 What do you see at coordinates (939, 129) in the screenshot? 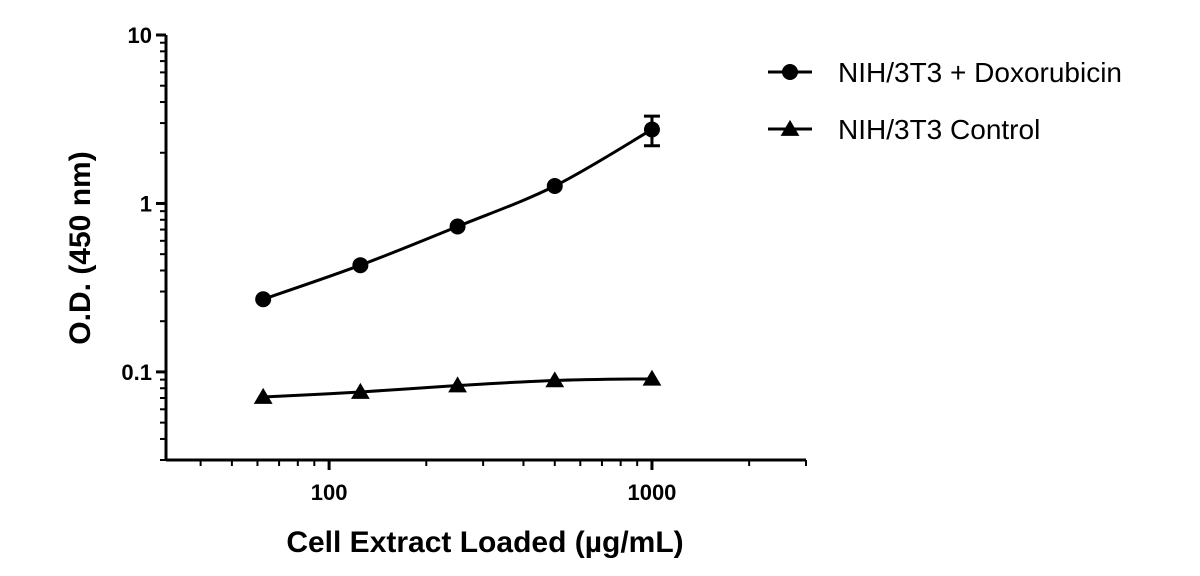
I see `legend-label: NIH/3T3 Control` at bounding box center [939, 129].